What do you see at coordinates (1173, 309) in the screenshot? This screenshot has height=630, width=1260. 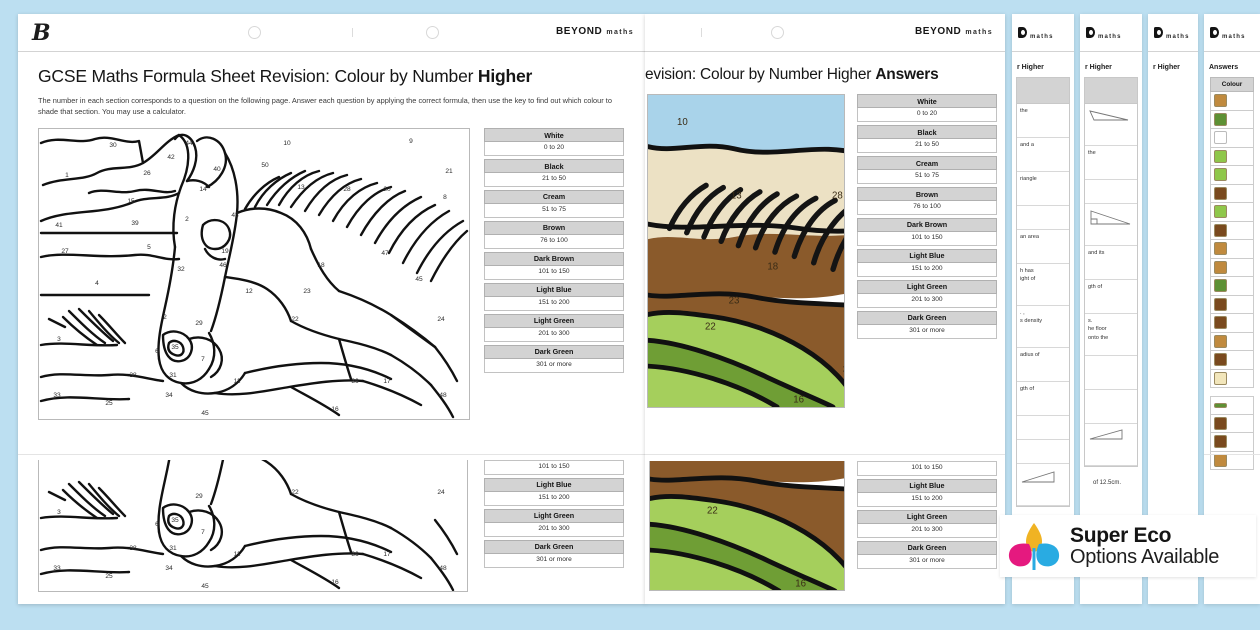 I see `worksheet-page-5-slice: maths r Higher` at bounding box center [1173, 309].